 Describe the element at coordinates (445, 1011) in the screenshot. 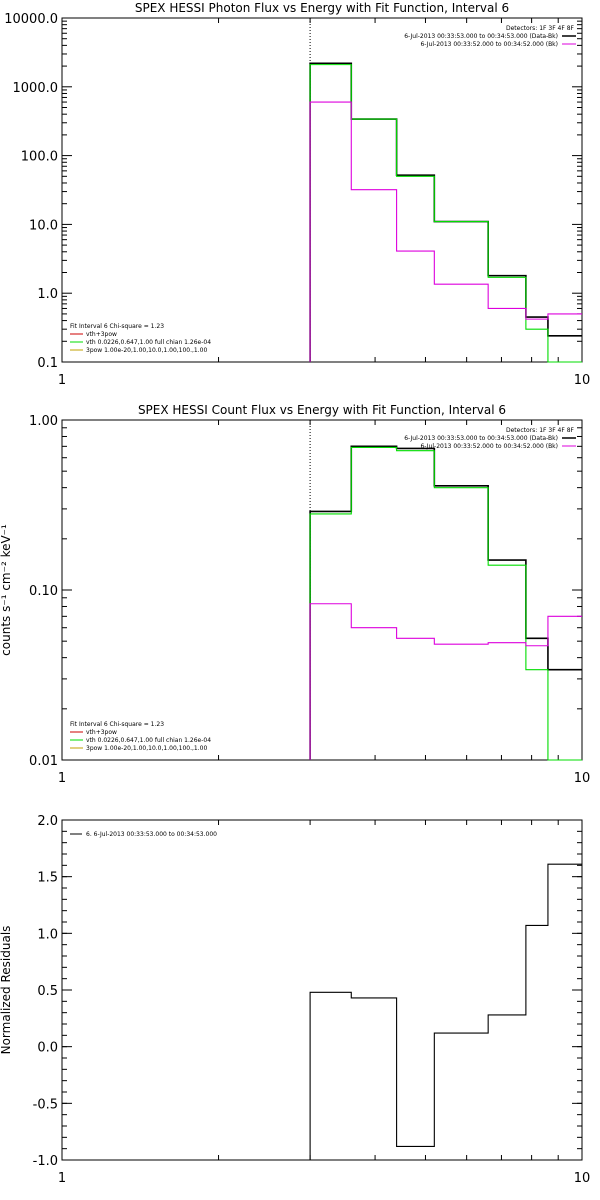

I see `series-residual-step-line` at that location.